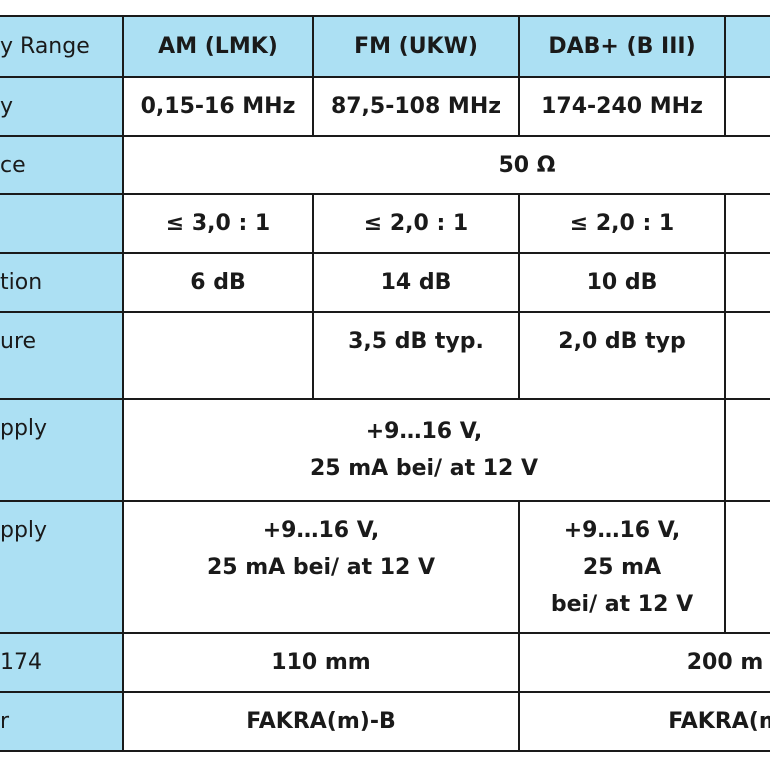 This screenshot has height=771, width=770. I want to click on row-label: r, so click(62, 721).